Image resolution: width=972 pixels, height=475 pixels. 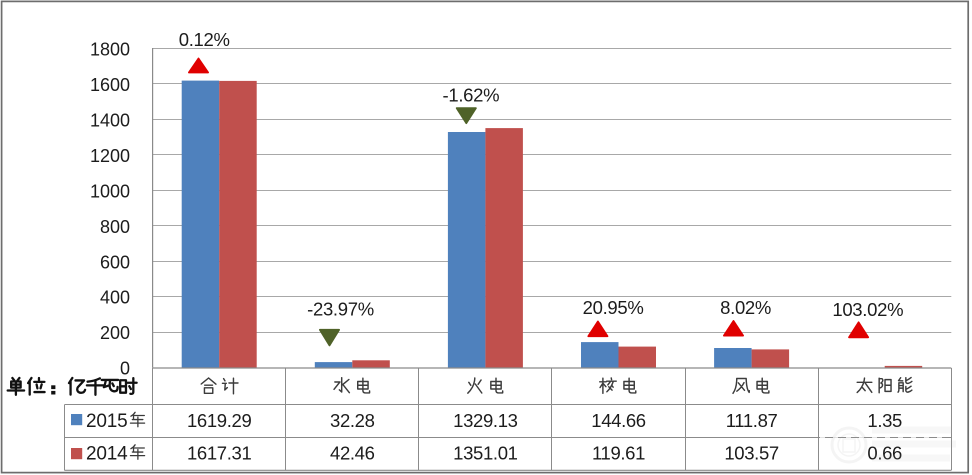 I want to click on svg-text: 119.61, so click(x=618, y=453).